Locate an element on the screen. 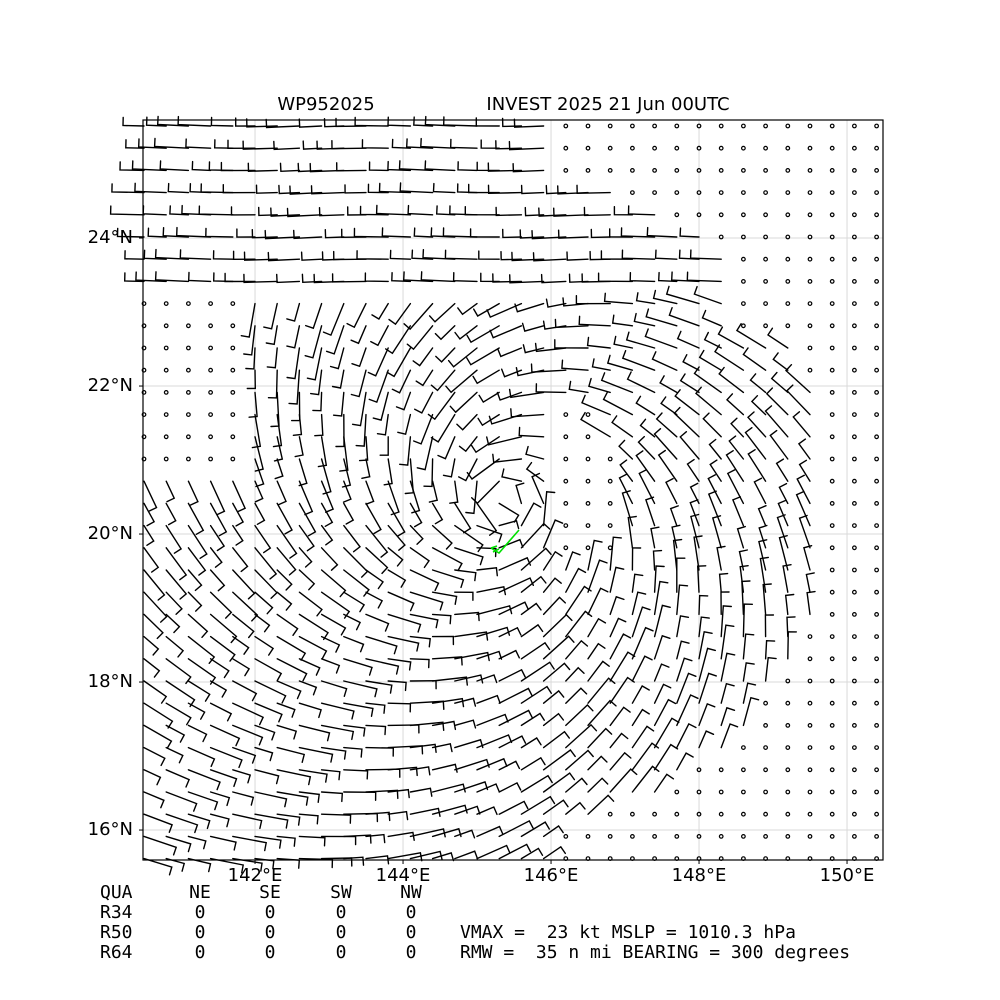 This screenshot has width=1000, height=1000. x-tick-label: 150°E is located at coordinates (847, 875).